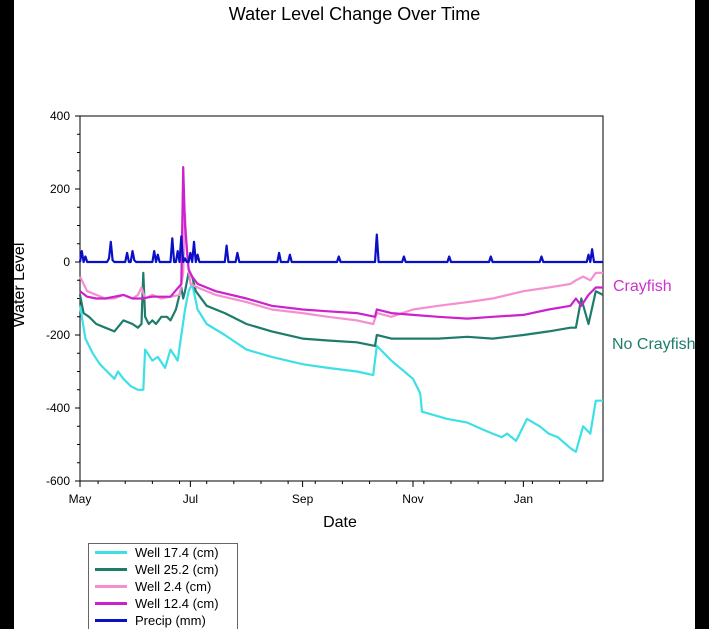  I want to click on x-axis-label: Date, so click(340, 522).